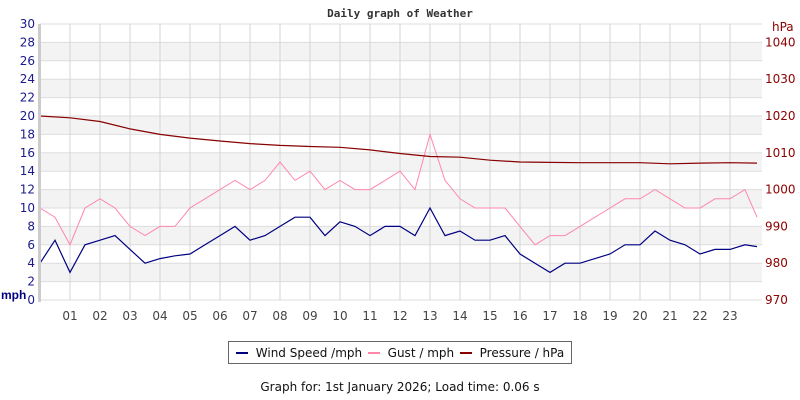 This screenshot has width=800, height=400. Describe the element at coordinates (489, 316) in the screenshot. I see `x-tick-label: 15` at that location.